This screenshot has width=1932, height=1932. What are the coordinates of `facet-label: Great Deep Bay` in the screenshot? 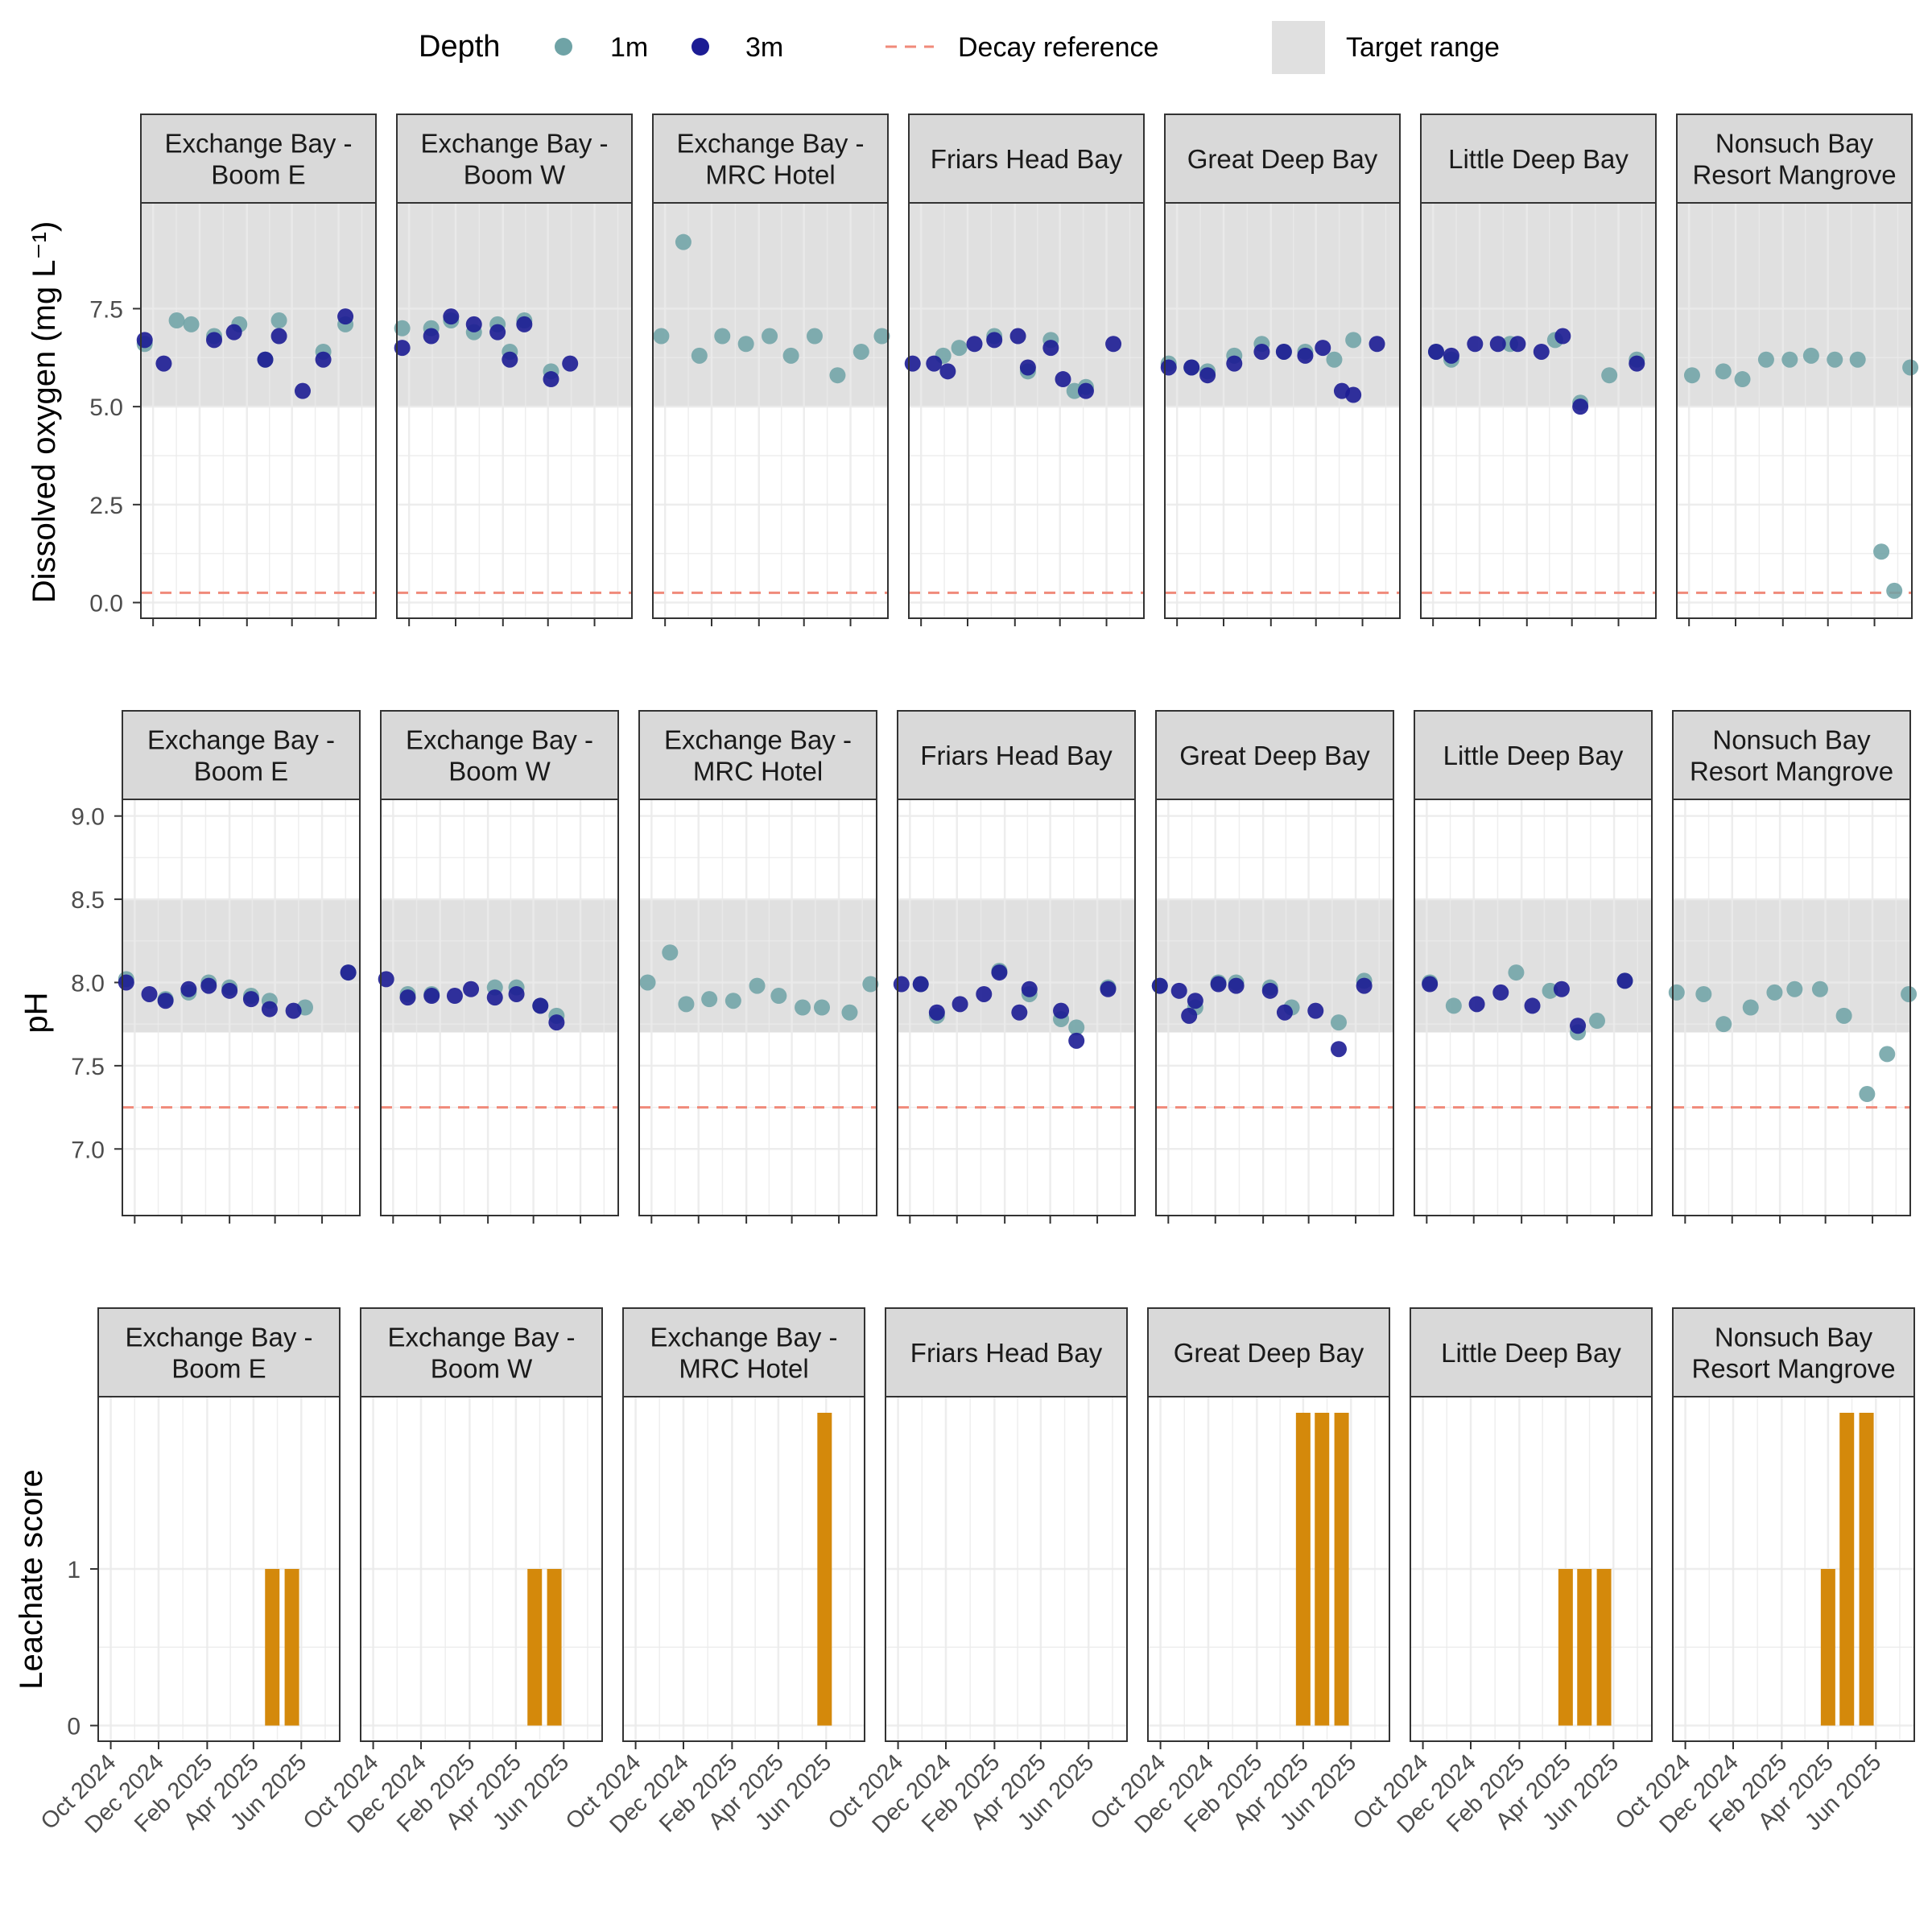 It's located at (1274, 755).